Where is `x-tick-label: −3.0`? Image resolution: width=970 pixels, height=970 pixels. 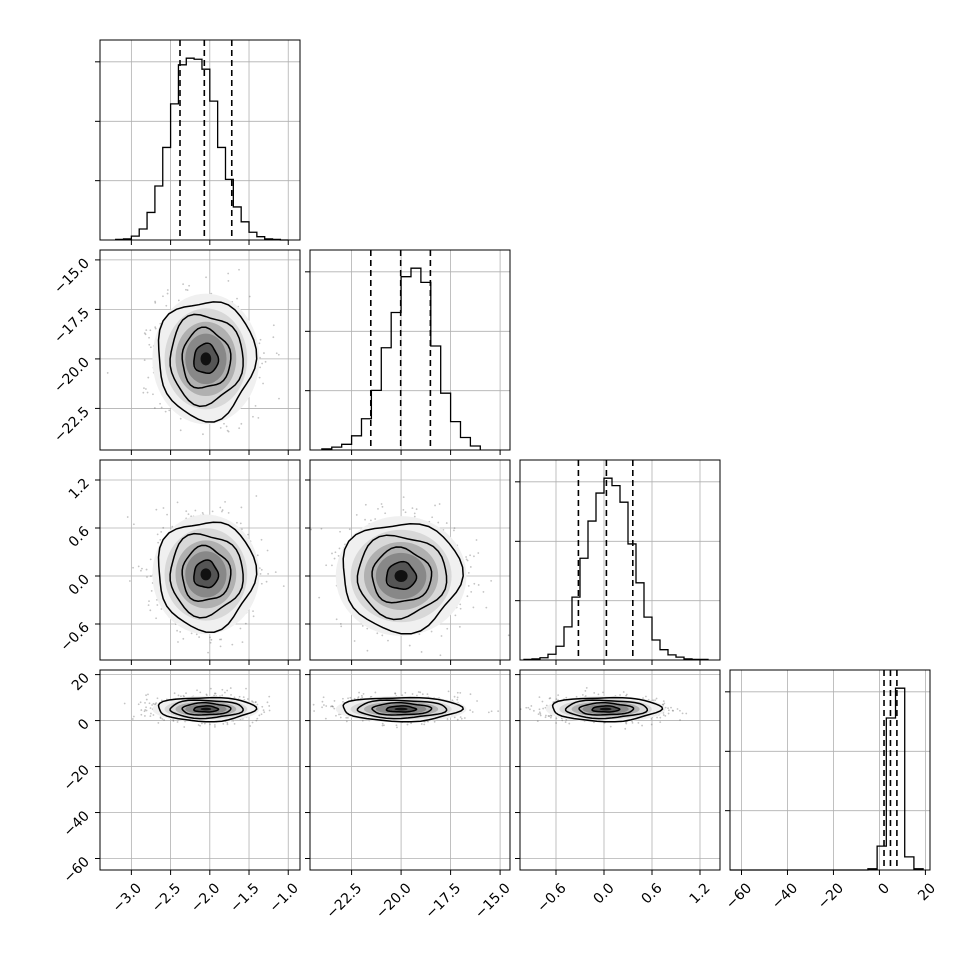
x-tick-label: −3.0 is located at coordinates (127, 897).